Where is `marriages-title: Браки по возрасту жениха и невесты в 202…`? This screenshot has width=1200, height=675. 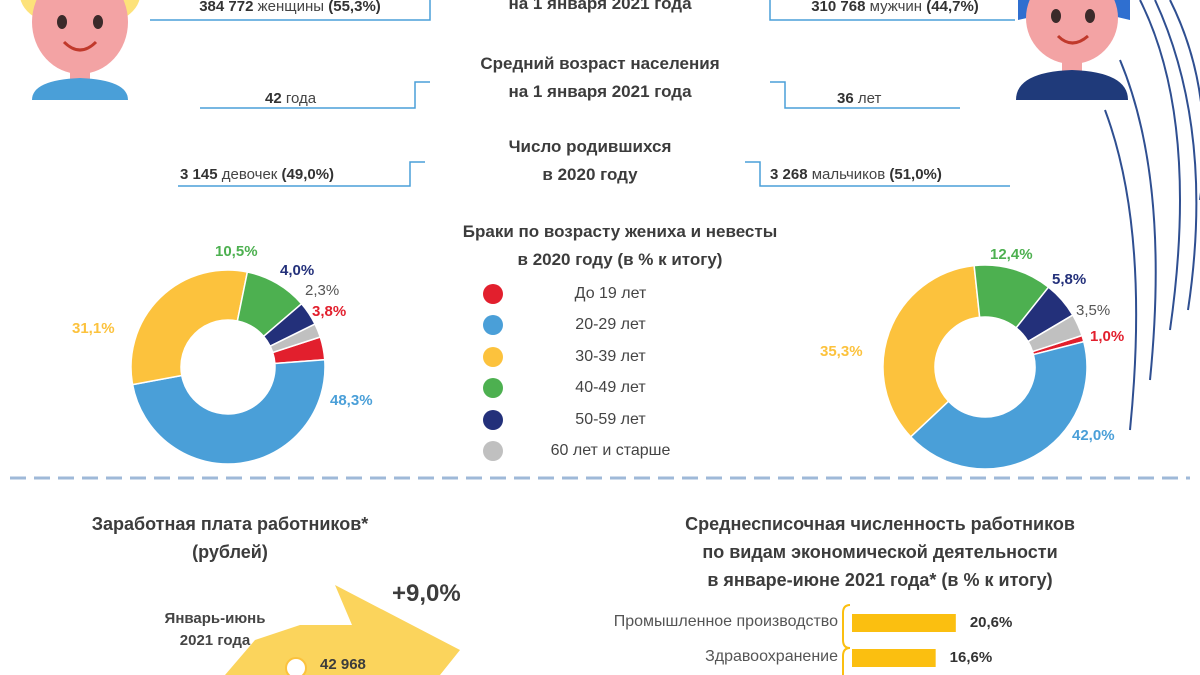
marriages-title: Браки по возрасту жениха и невесты в 202… is located at coordinates (620, 246).